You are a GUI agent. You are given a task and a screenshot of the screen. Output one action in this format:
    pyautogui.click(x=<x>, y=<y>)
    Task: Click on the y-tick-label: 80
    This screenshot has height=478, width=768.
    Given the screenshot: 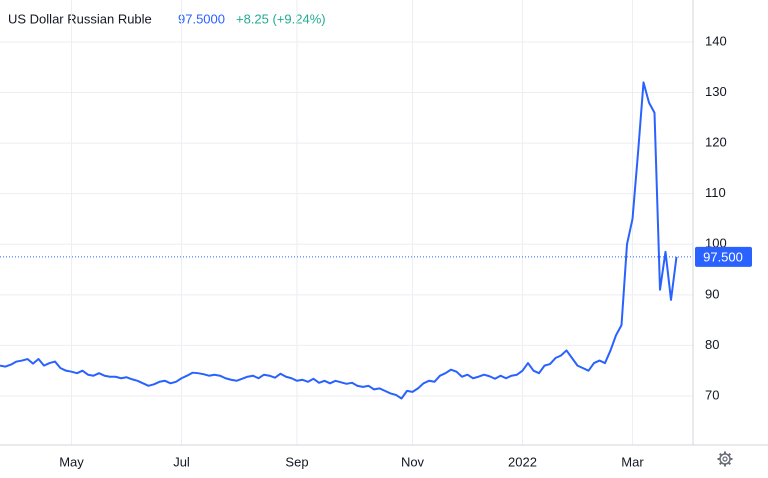 What is the action you would take?
    pyautogui.click(x=712, y=344)
    